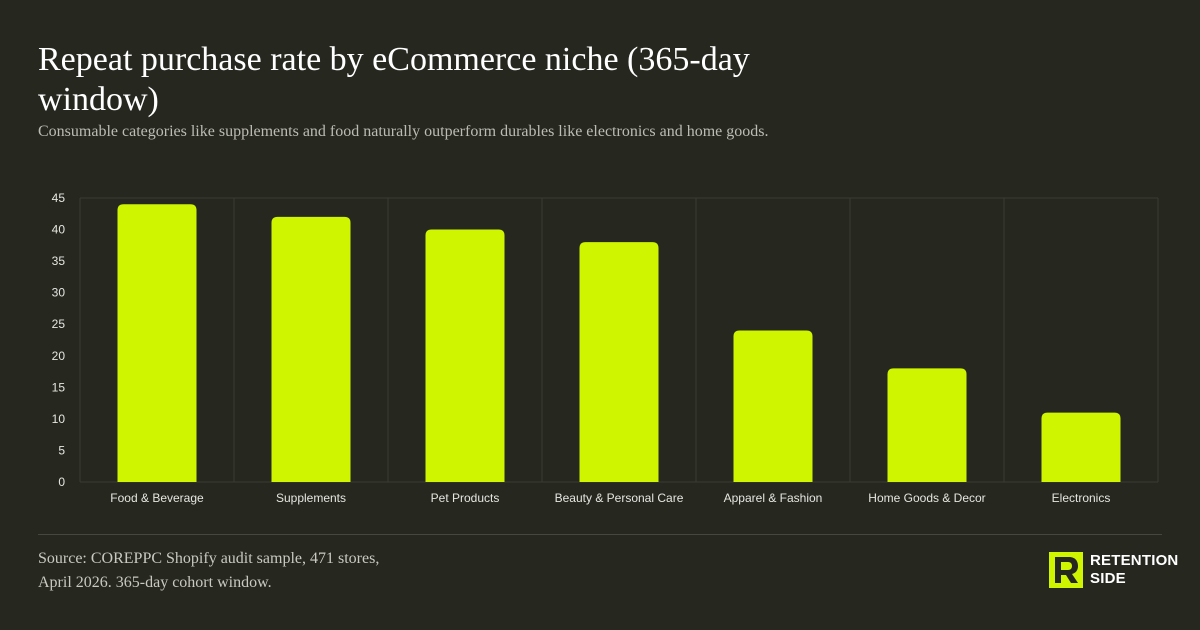  What do you see at coordinates (1134, 570) in the screenshot?
I see `logo-wordmark: RETENTION SIDE` at bounding box center [1134, 570].